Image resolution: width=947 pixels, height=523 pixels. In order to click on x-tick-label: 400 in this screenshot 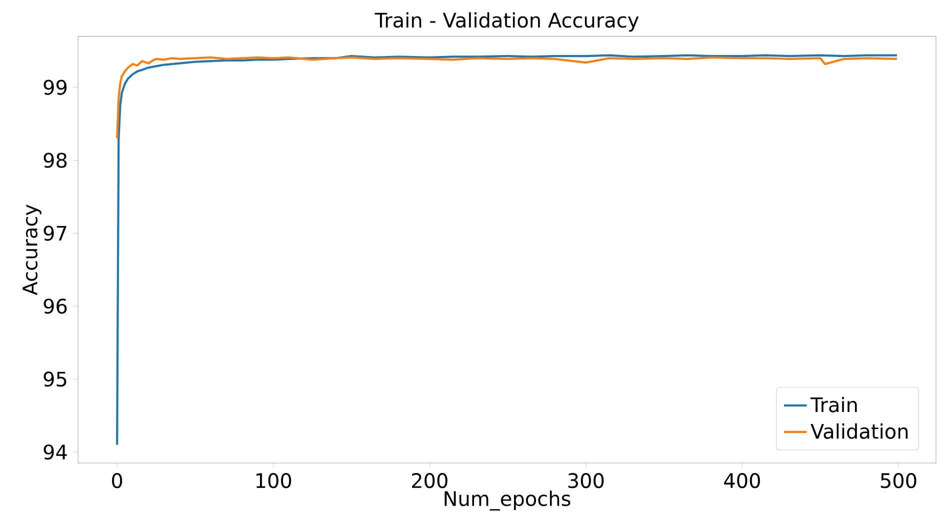, I will do `click(742, 480)`.